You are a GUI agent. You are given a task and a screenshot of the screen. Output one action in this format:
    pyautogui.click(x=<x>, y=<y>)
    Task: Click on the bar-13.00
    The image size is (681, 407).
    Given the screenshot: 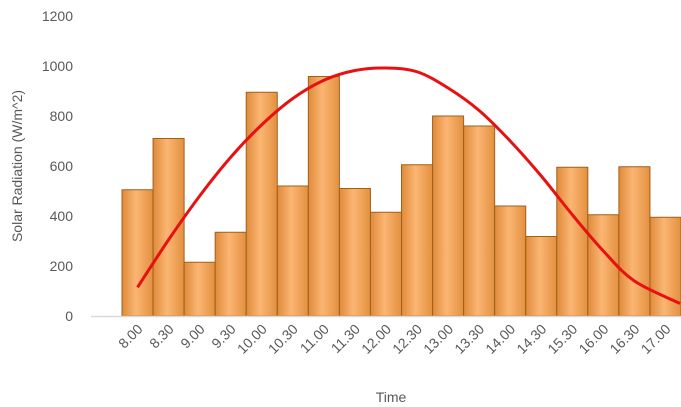 What is the action you would take?
    pyautogui.click(x=448, y=216)
    